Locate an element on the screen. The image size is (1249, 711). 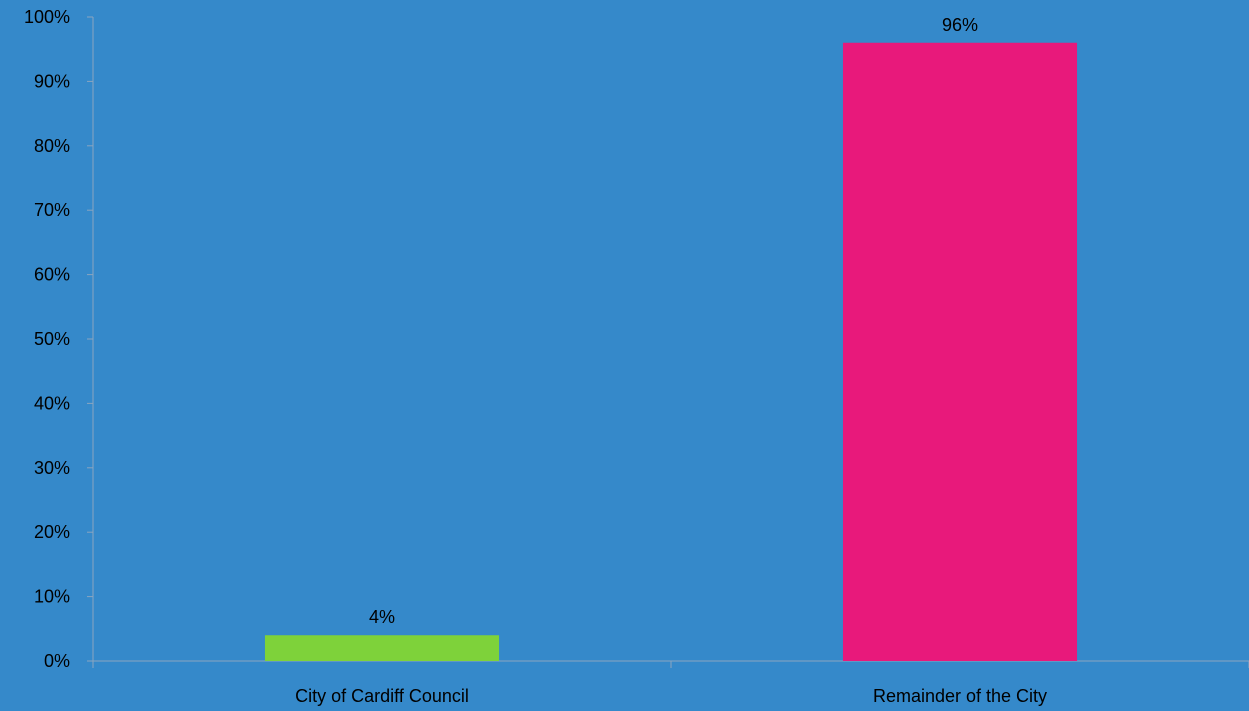
y-tick-label: 50% is located at coordinates (52, 339).